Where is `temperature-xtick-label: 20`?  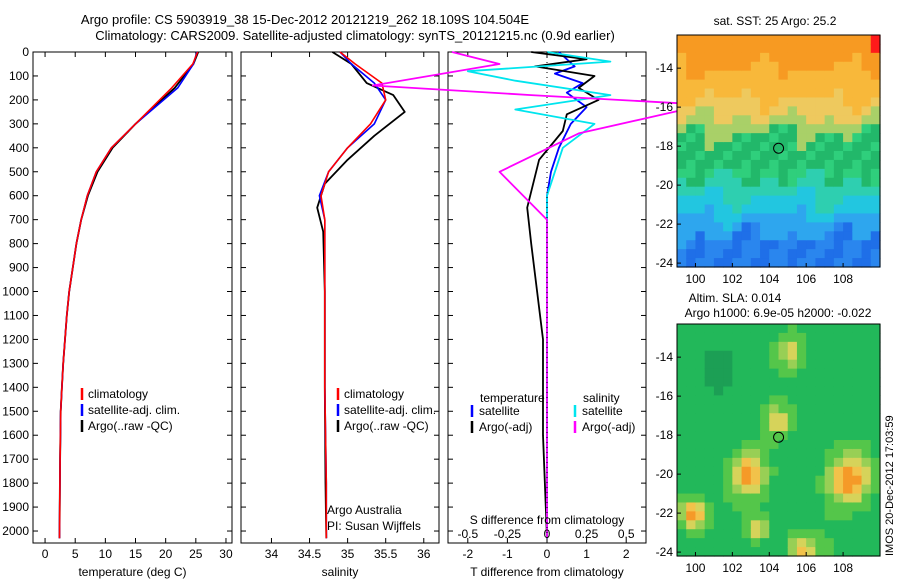 temperature-xtick-label: 20 is located at coordinates (166, 554).